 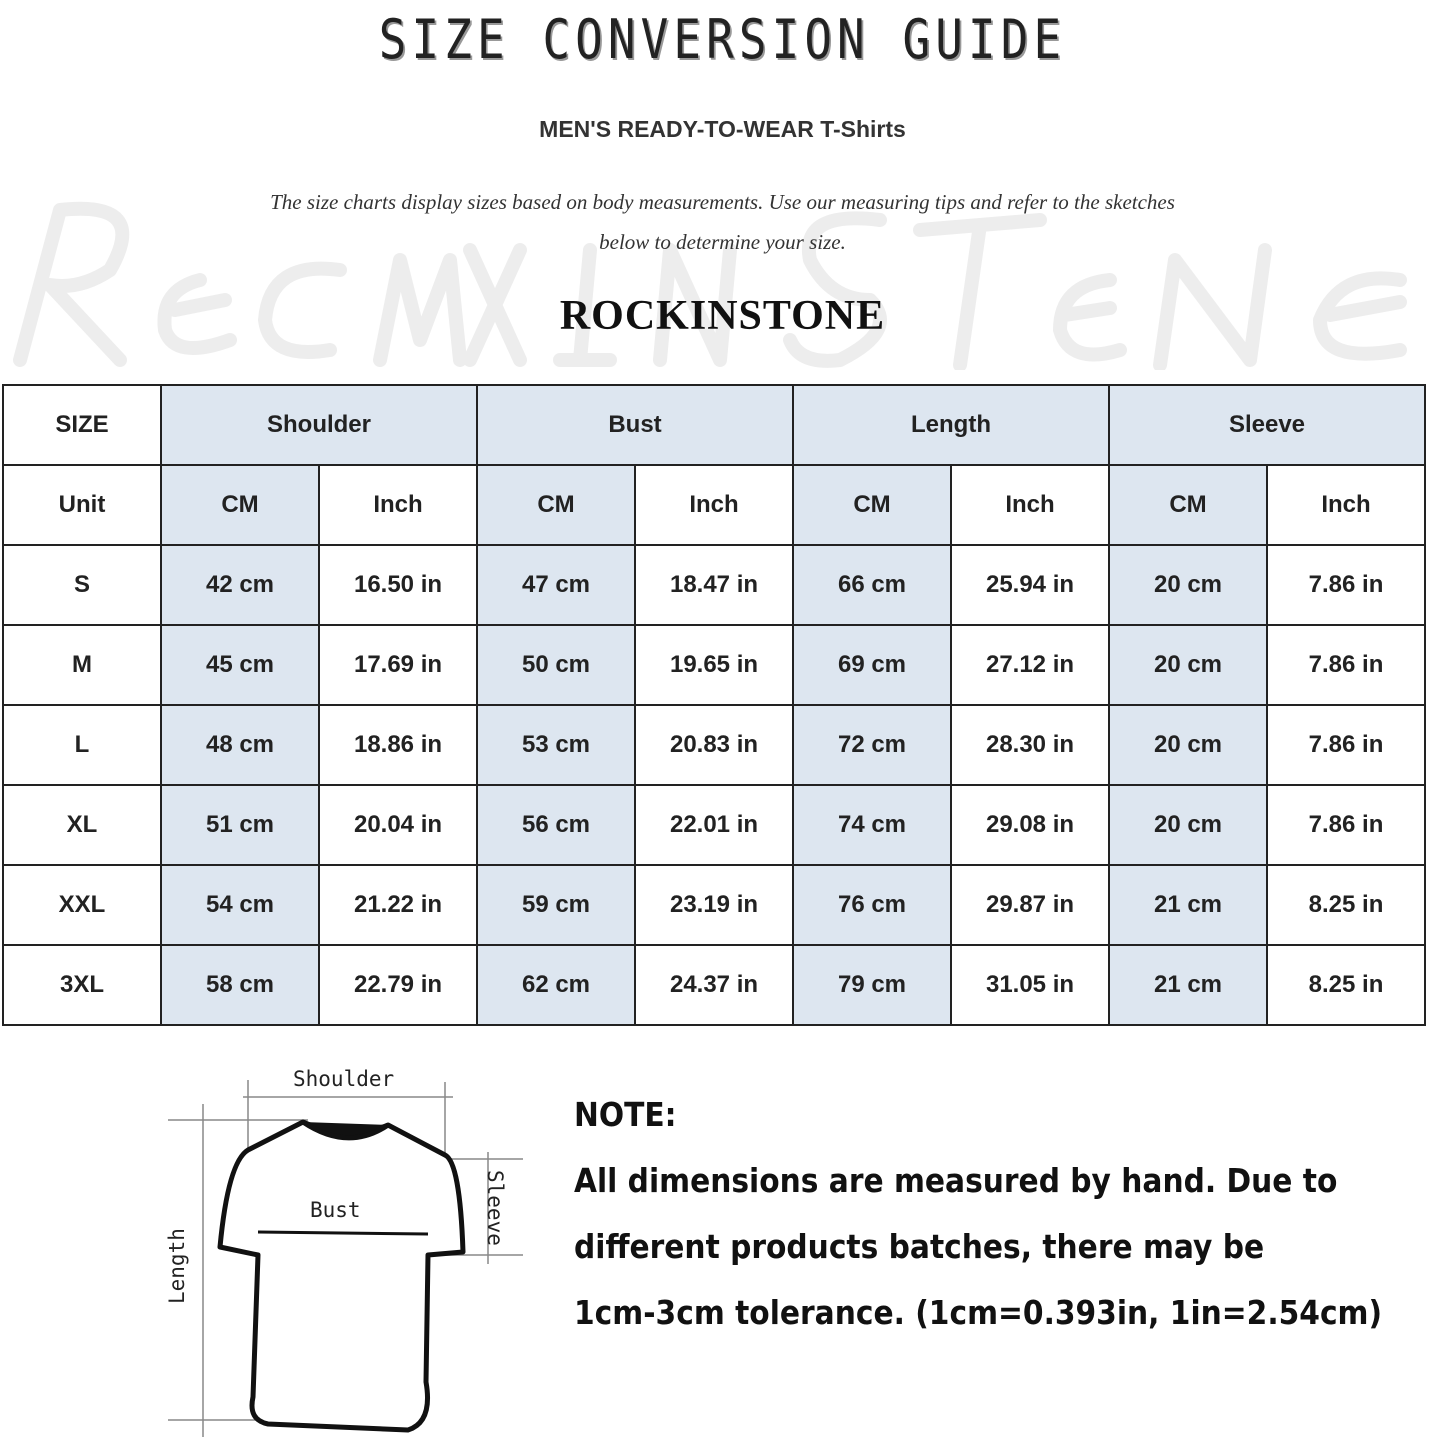 I want to click on column-header: Shoulder, so click(x=319, y=425).